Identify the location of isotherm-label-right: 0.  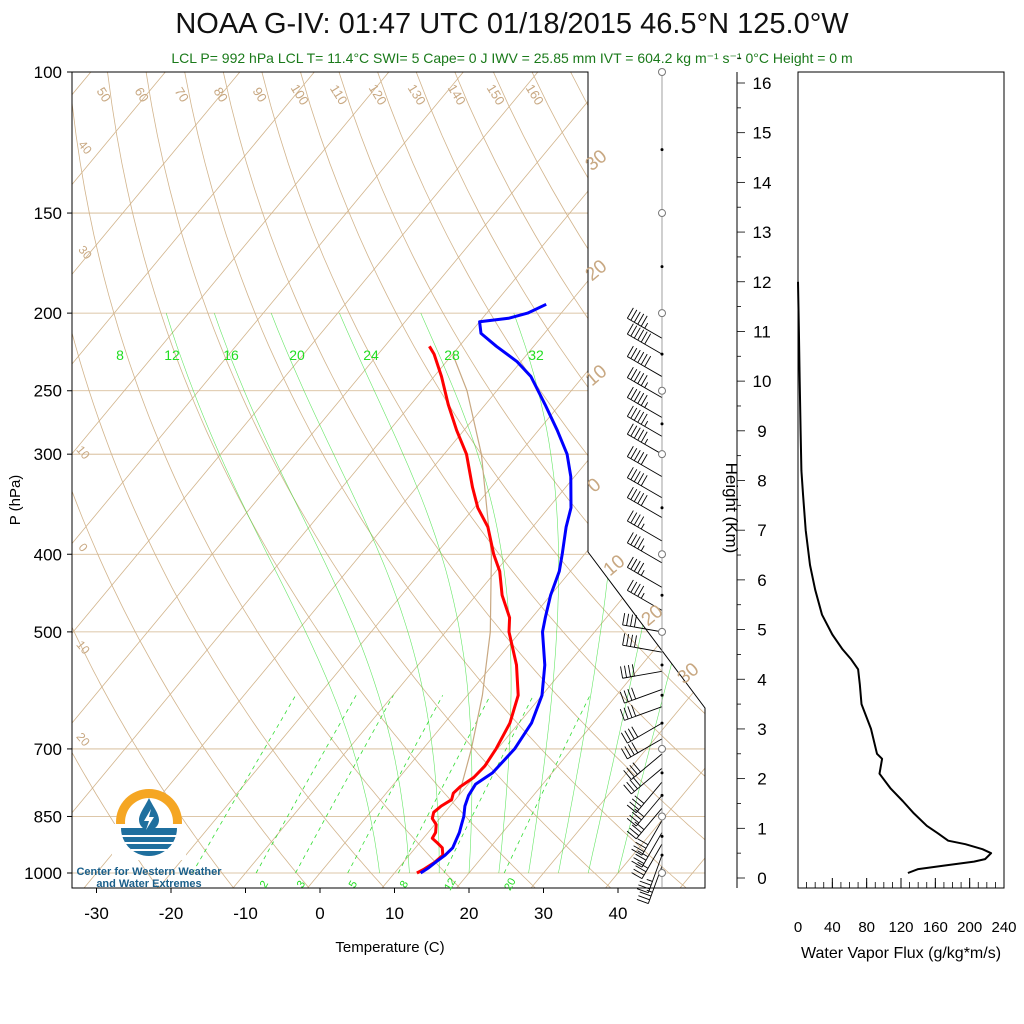
(595, 485).